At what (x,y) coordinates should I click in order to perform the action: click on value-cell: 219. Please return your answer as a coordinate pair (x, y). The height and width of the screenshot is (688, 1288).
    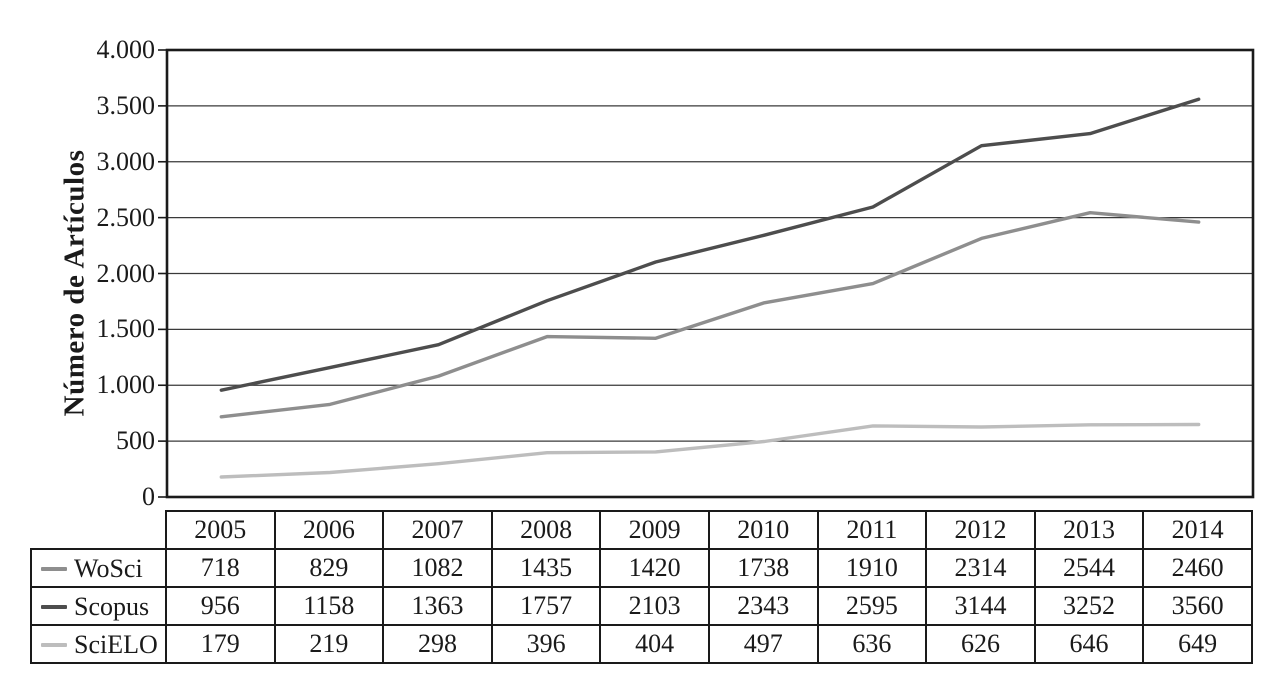
    Looking at the image, I should click on (329, 644).